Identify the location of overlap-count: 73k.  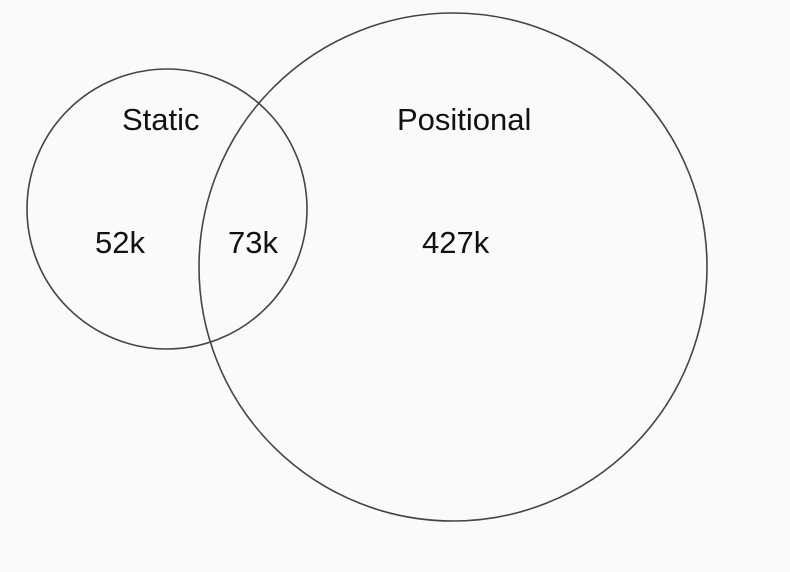
(253, 242).